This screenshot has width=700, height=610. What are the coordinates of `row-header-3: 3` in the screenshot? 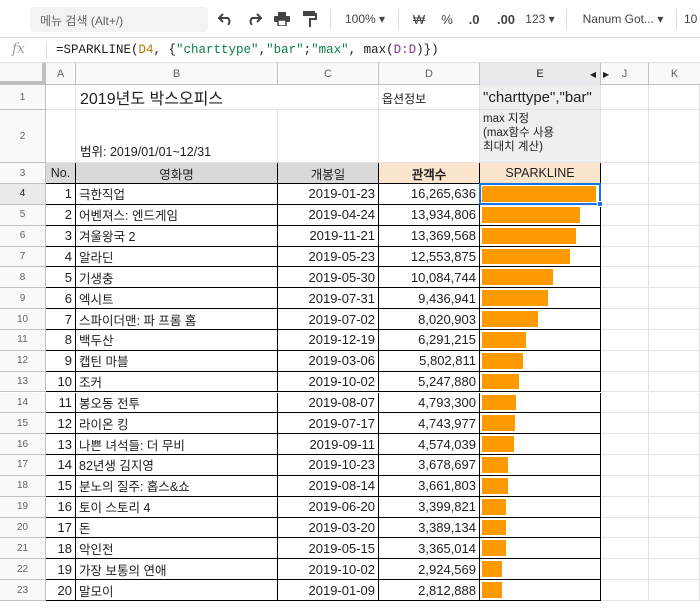 It's located at (23, 173).